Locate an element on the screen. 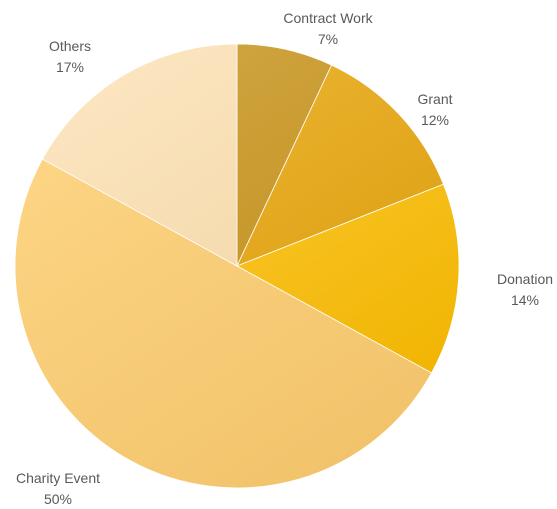  slice-percent-grant: 12% is located at coordinates (435, 120).